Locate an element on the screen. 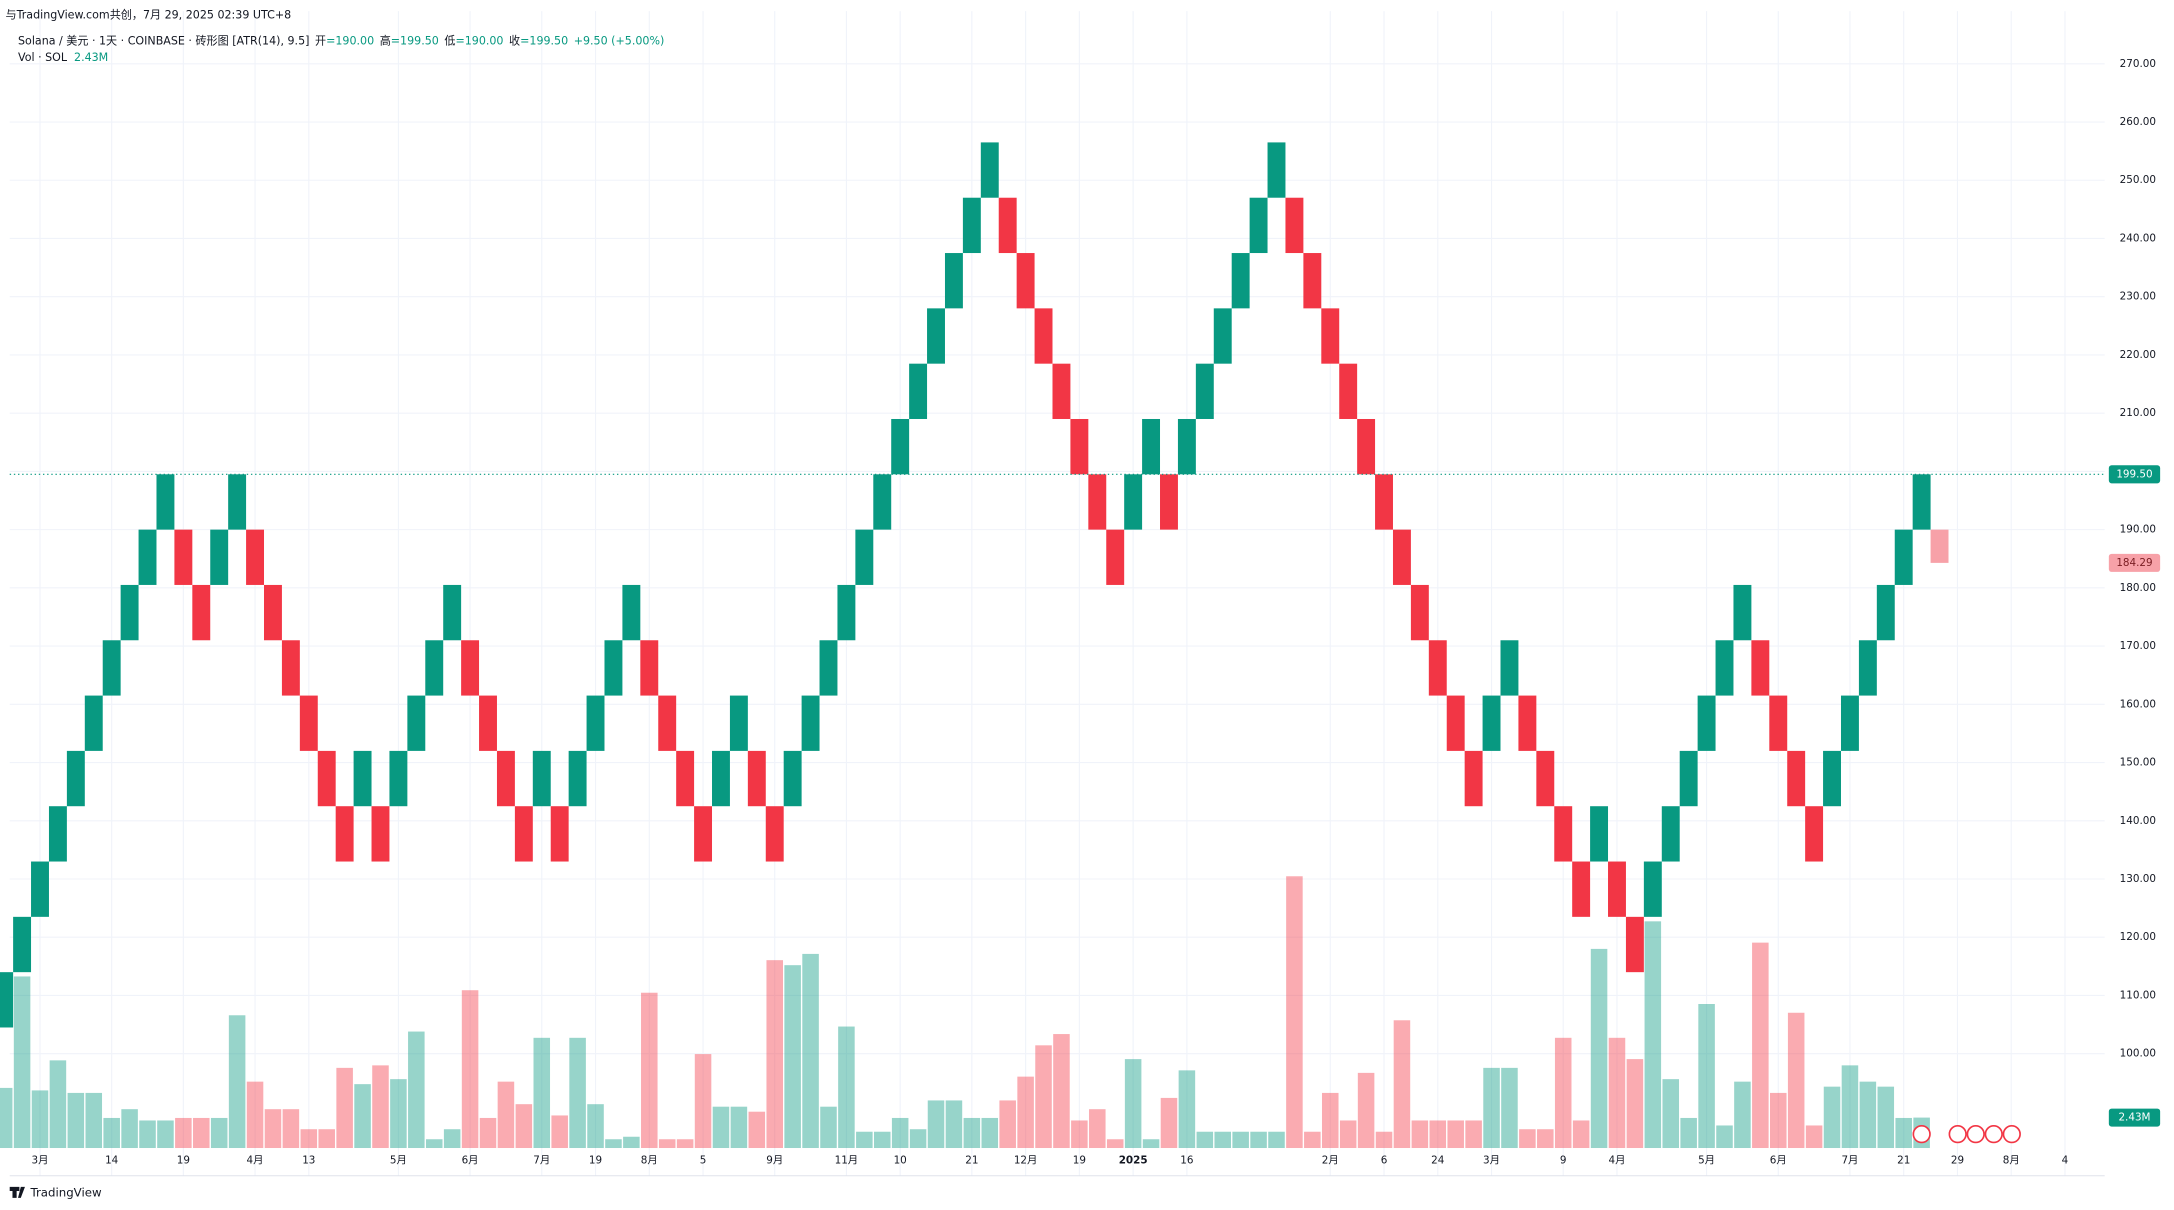 This screenshot has width=2174, height=1210. y-tick-label: 120.00 is located at coordinates (2138, 937).